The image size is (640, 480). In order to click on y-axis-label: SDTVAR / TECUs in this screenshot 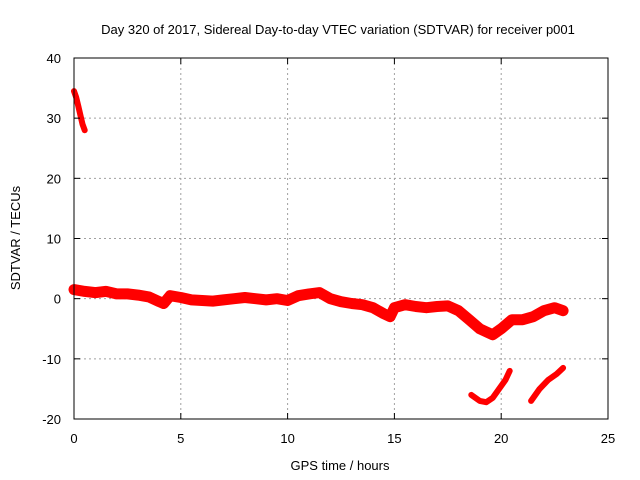, I will do `click(15, 237)`.